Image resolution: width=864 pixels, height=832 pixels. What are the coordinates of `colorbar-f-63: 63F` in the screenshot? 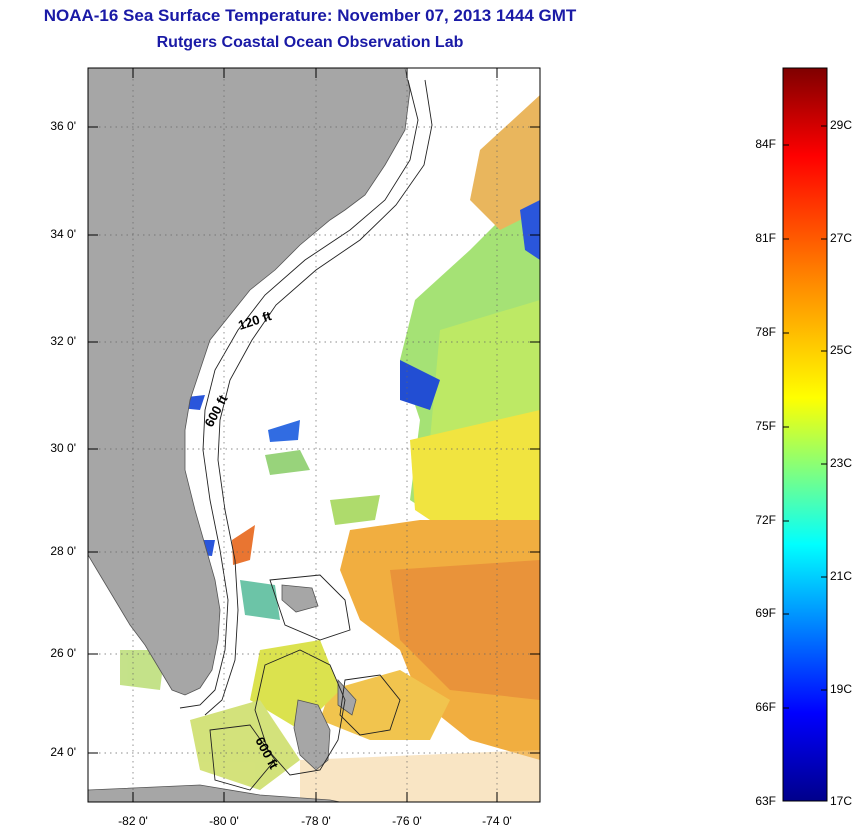 It's located at (765, 801).